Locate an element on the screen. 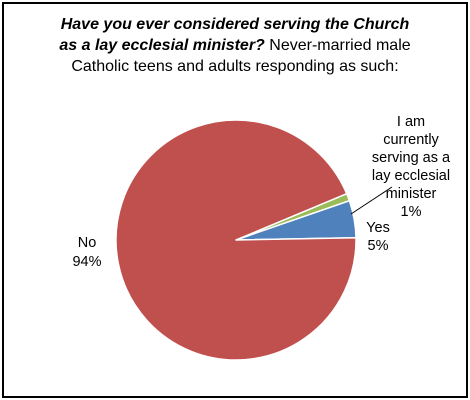 The height and width of the screenshot is (400, 470). yes-label-percent: 5% is located at coordinates (378, 246).